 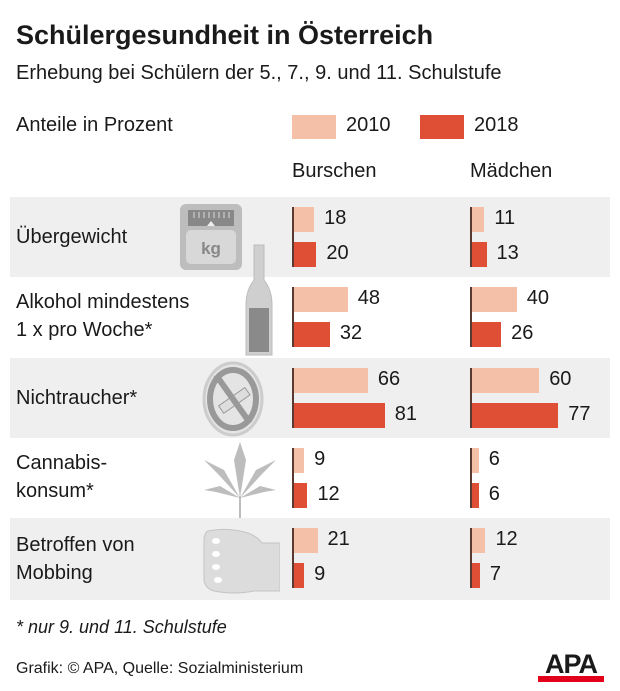 What do you see at coordinates (211, 248) in the screenshot?
I see `svg-text: kg` at bounding box center [211, 248].